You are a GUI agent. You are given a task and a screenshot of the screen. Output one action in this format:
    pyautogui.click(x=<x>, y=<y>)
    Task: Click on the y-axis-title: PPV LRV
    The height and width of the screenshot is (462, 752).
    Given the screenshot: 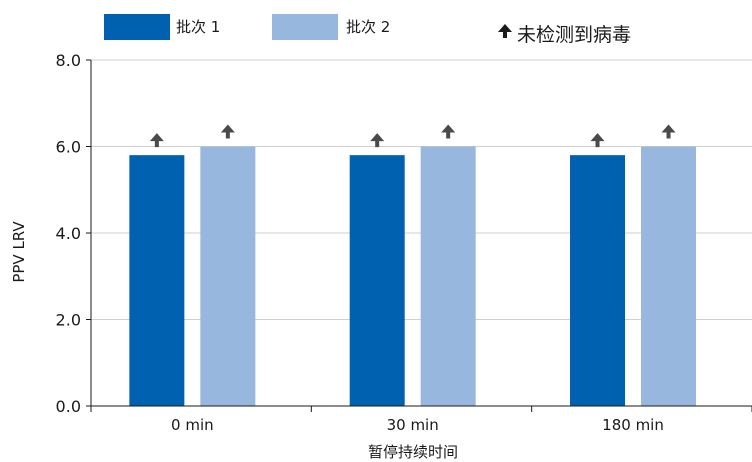 What is the action you would take?
    pyautogui.click(x=19, y=252)
    